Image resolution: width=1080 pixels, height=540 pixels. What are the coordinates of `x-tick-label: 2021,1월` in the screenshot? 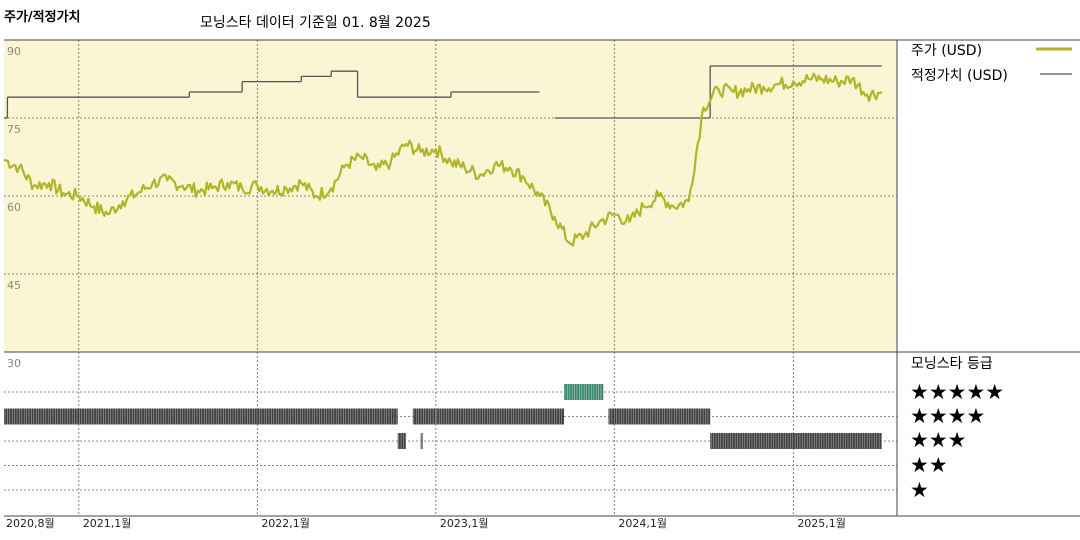 It's located at (107, 523).